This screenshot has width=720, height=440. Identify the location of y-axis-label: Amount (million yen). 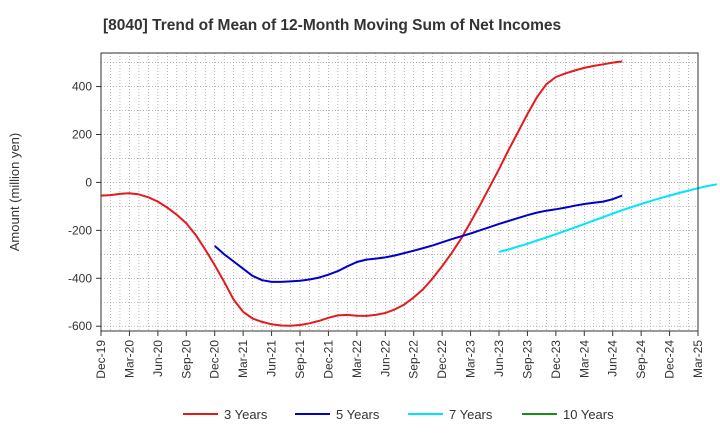
(14, 192).